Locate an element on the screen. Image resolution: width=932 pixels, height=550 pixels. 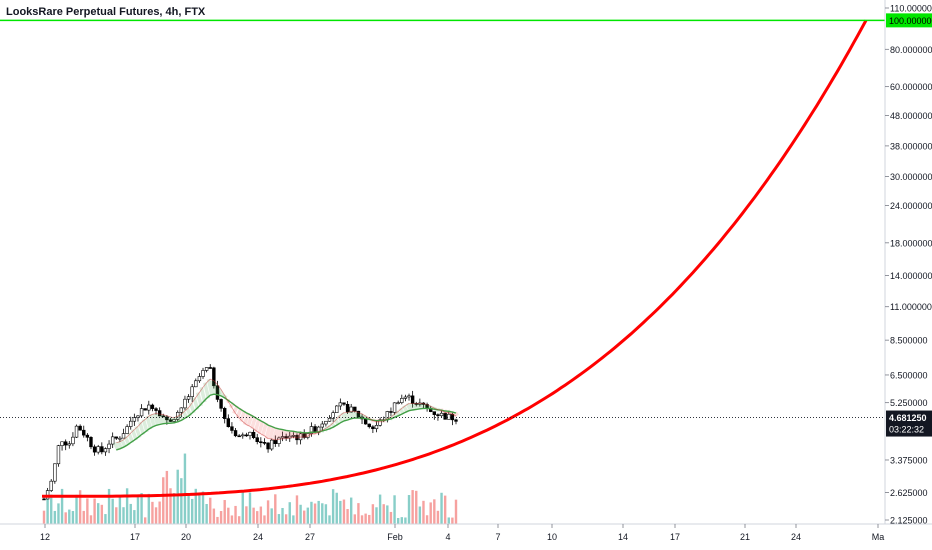
x-tick-label: Feb is located at coordinates (395, 537).